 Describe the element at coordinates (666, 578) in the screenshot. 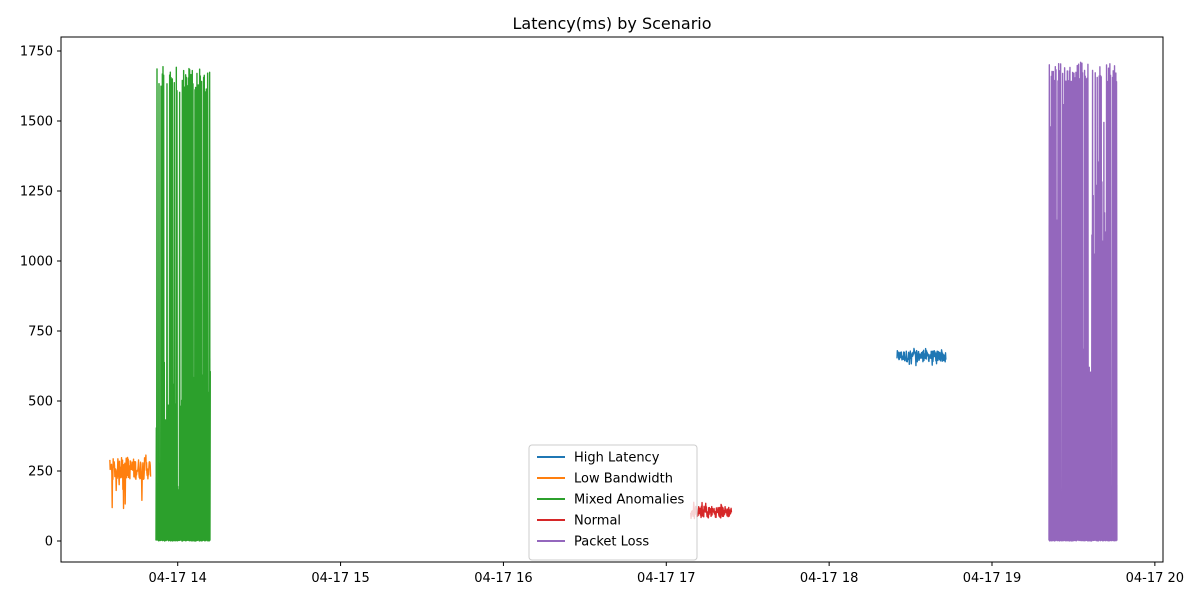

I see `x-tick-label: 04-17 17` at that location.